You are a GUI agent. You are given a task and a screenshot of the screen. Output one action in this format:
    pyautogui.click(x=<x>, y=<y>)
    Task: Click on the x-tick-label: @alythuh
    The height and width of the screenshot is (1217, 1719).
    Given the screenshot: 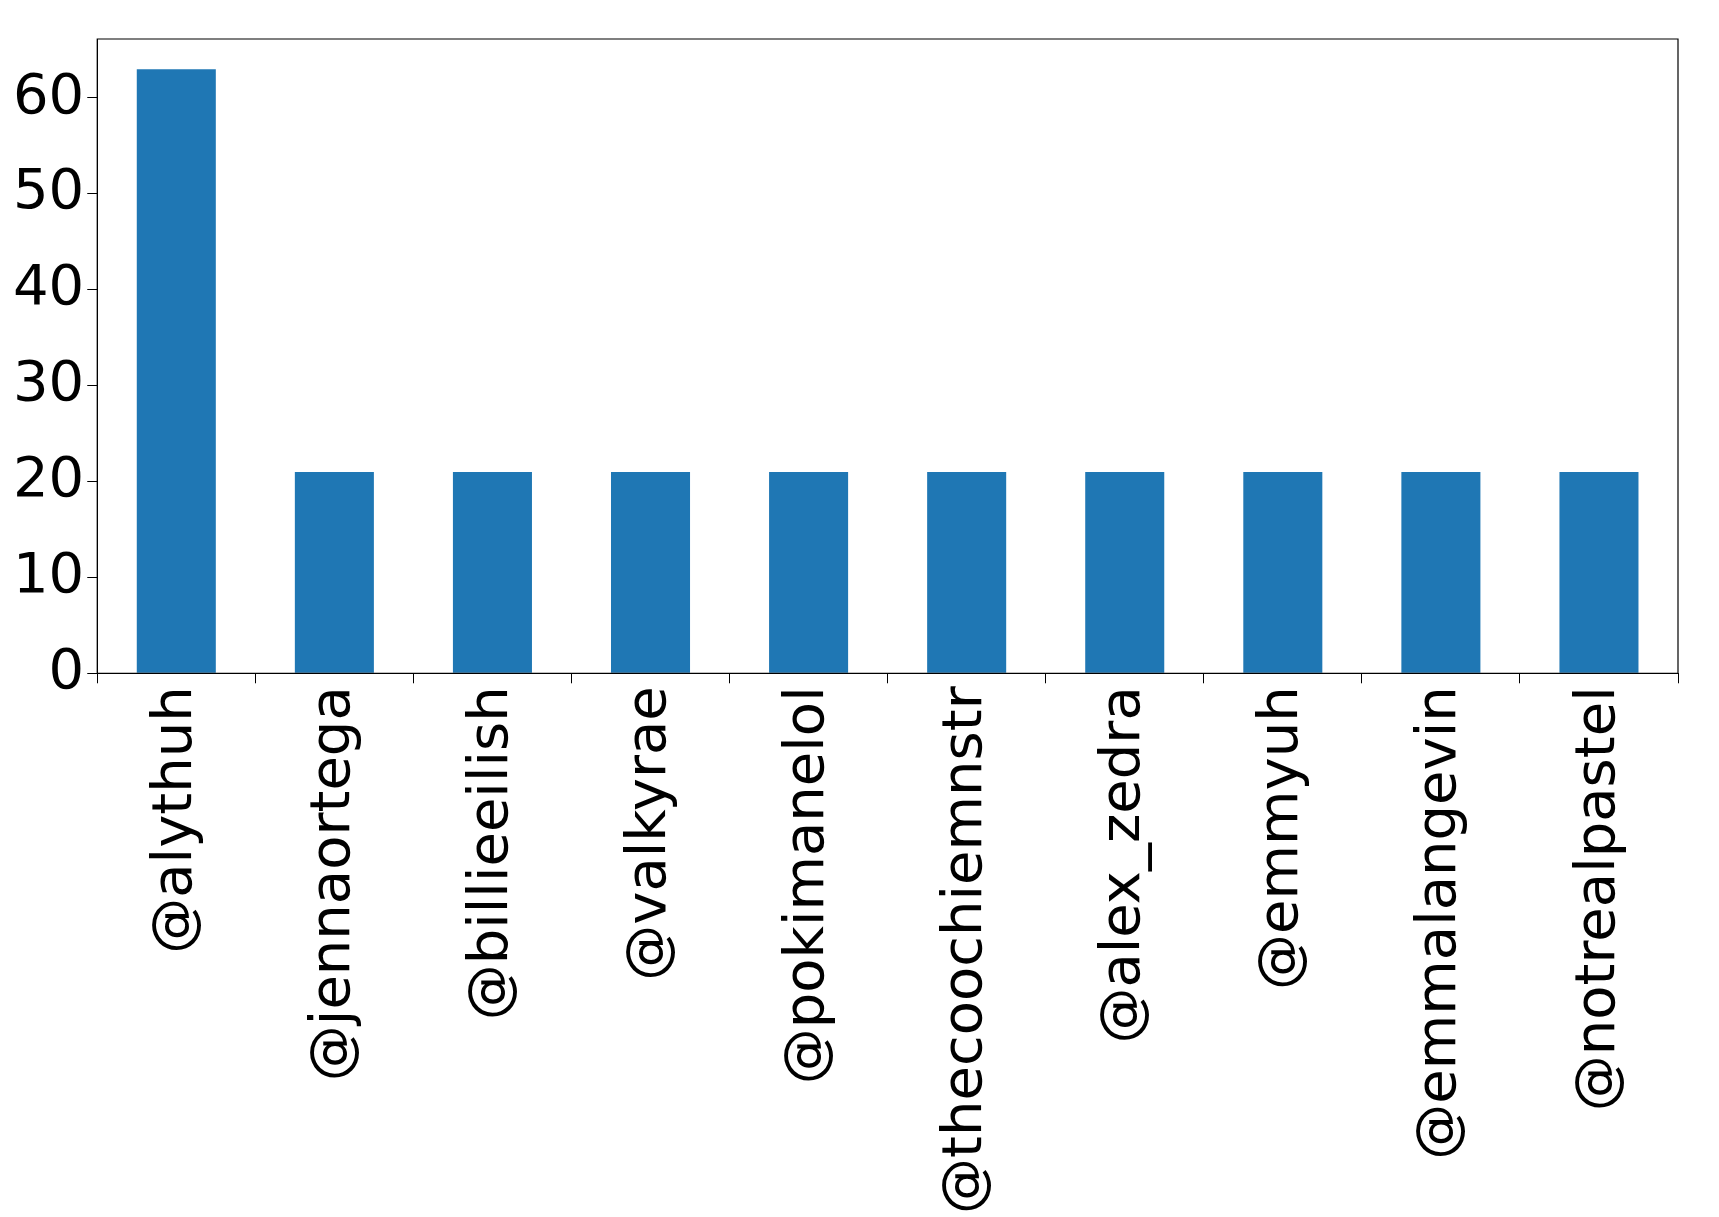 What is the action you would take?
    pyautogui.click(x=171, y=820)
    